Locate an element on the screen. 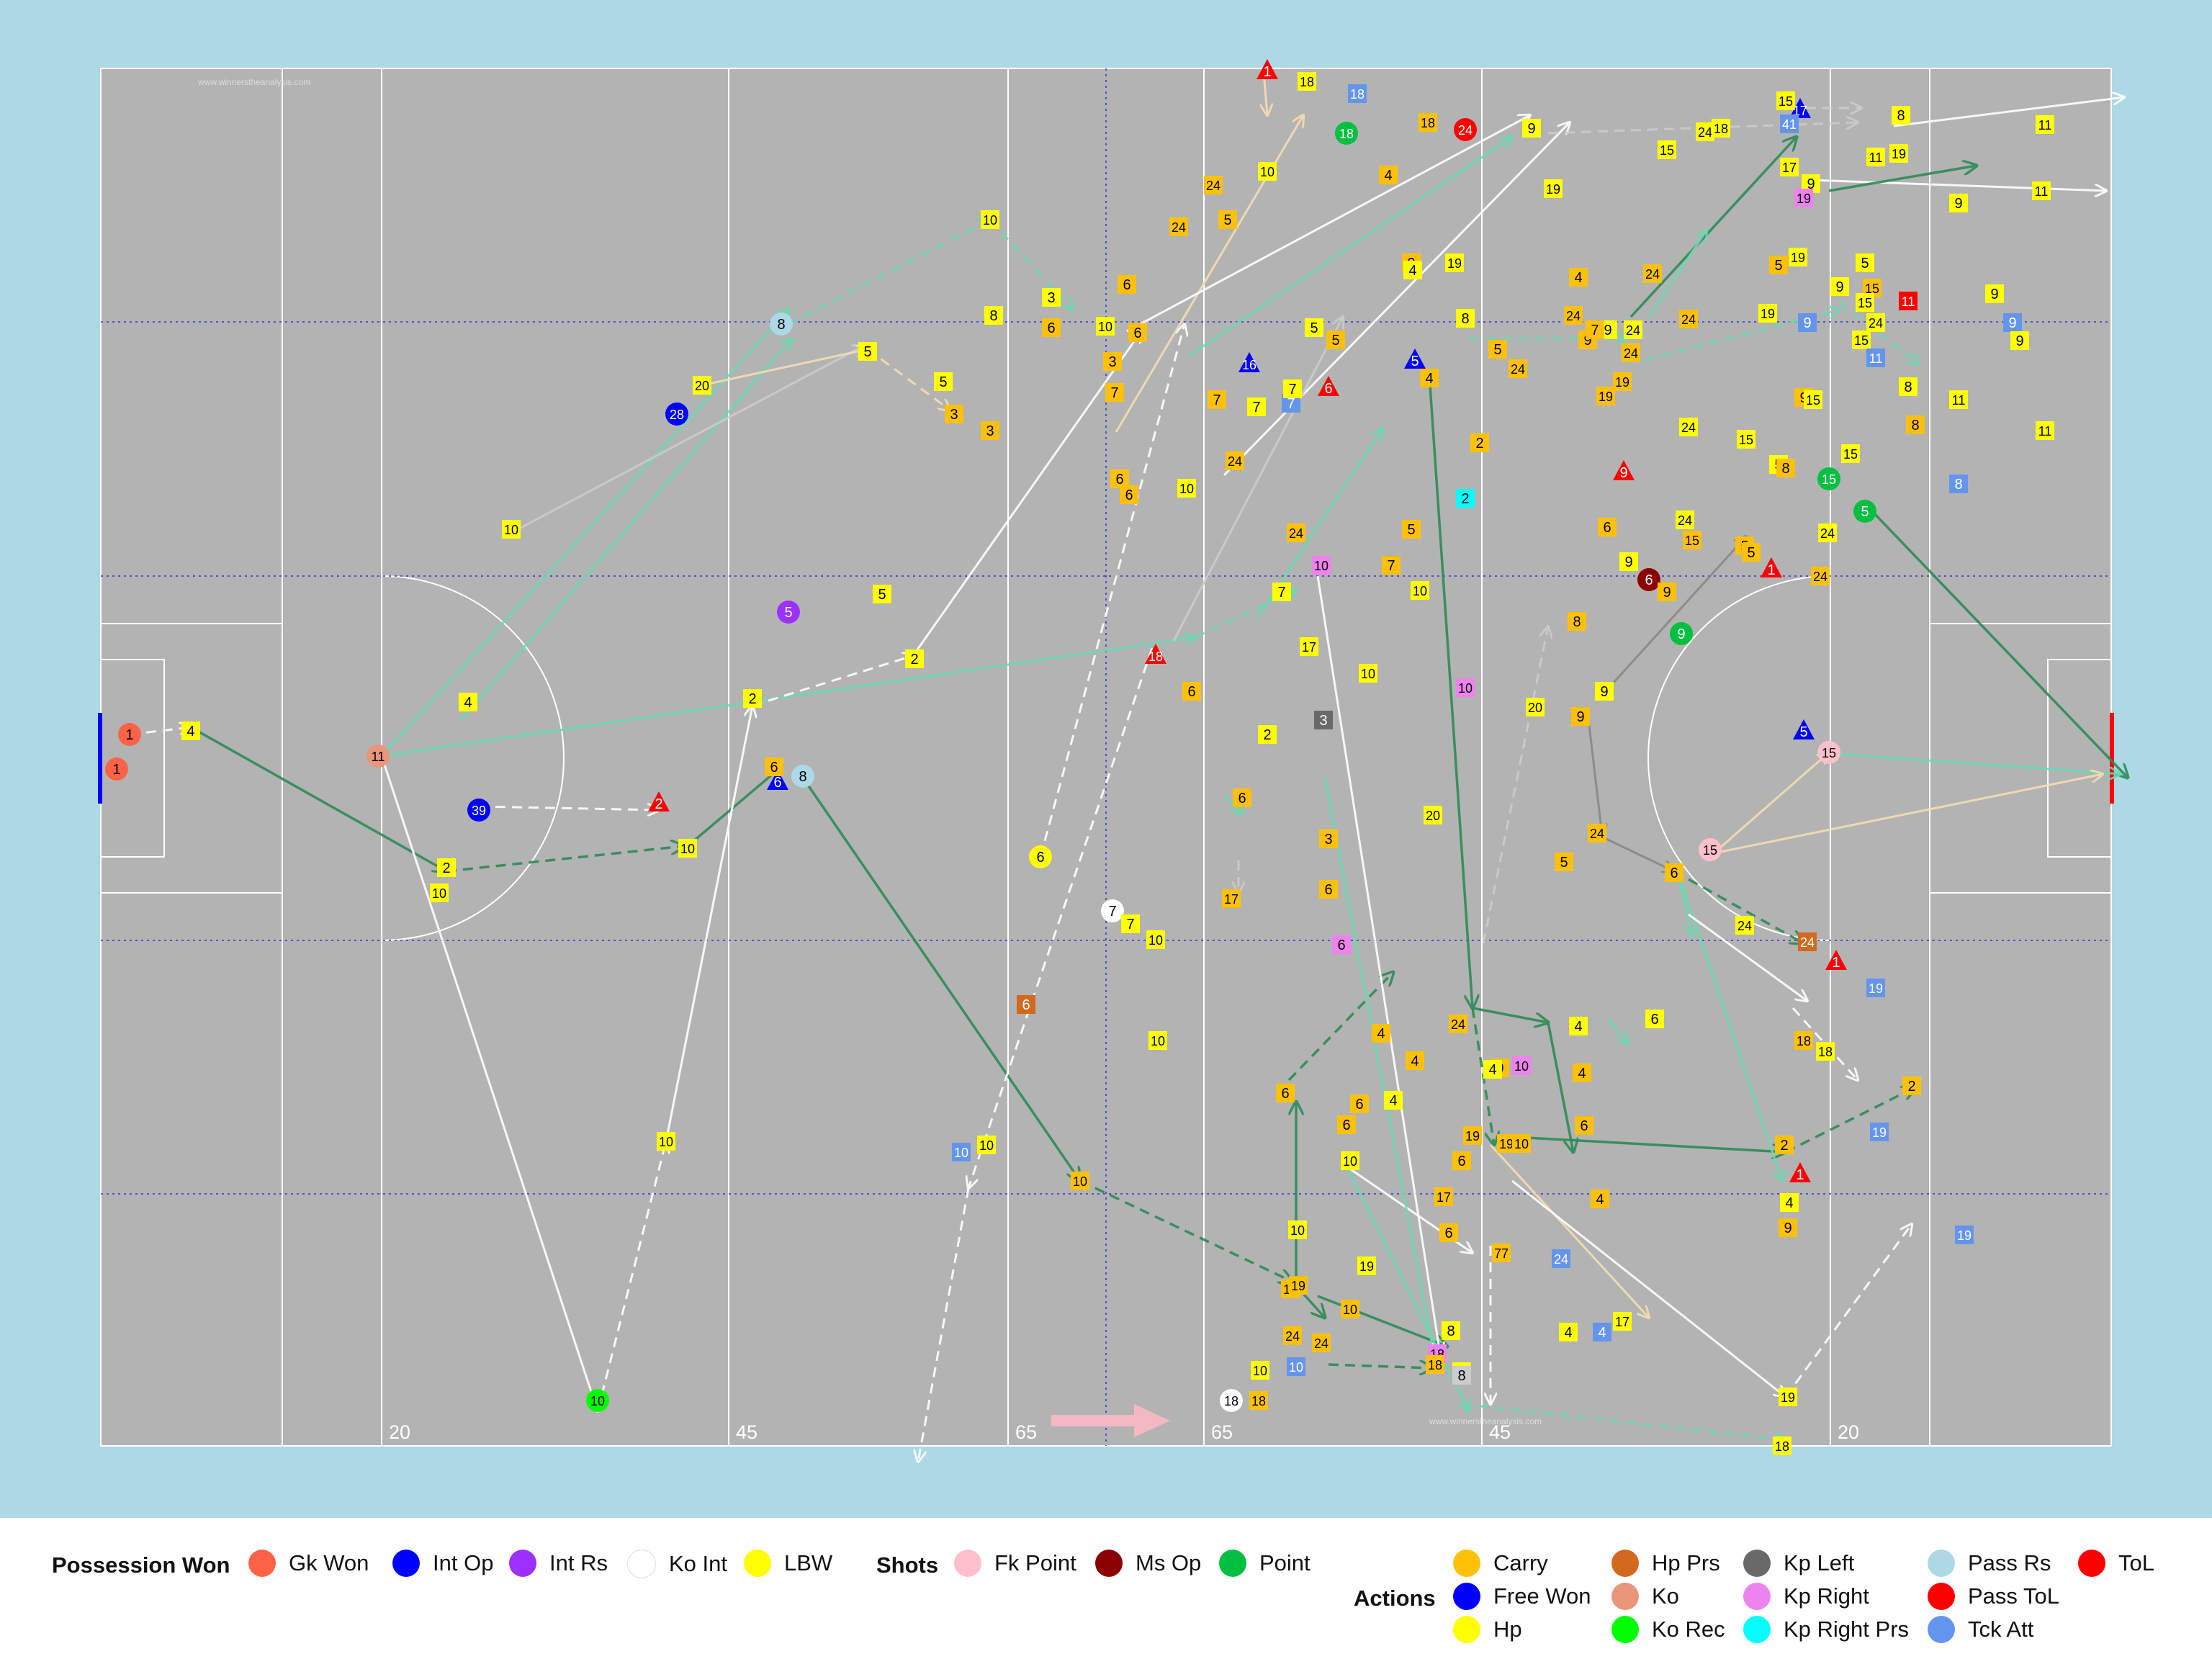 This screenshot has height=1659, width=2212. event-marker: 20 is located at coordinates (702, 385).